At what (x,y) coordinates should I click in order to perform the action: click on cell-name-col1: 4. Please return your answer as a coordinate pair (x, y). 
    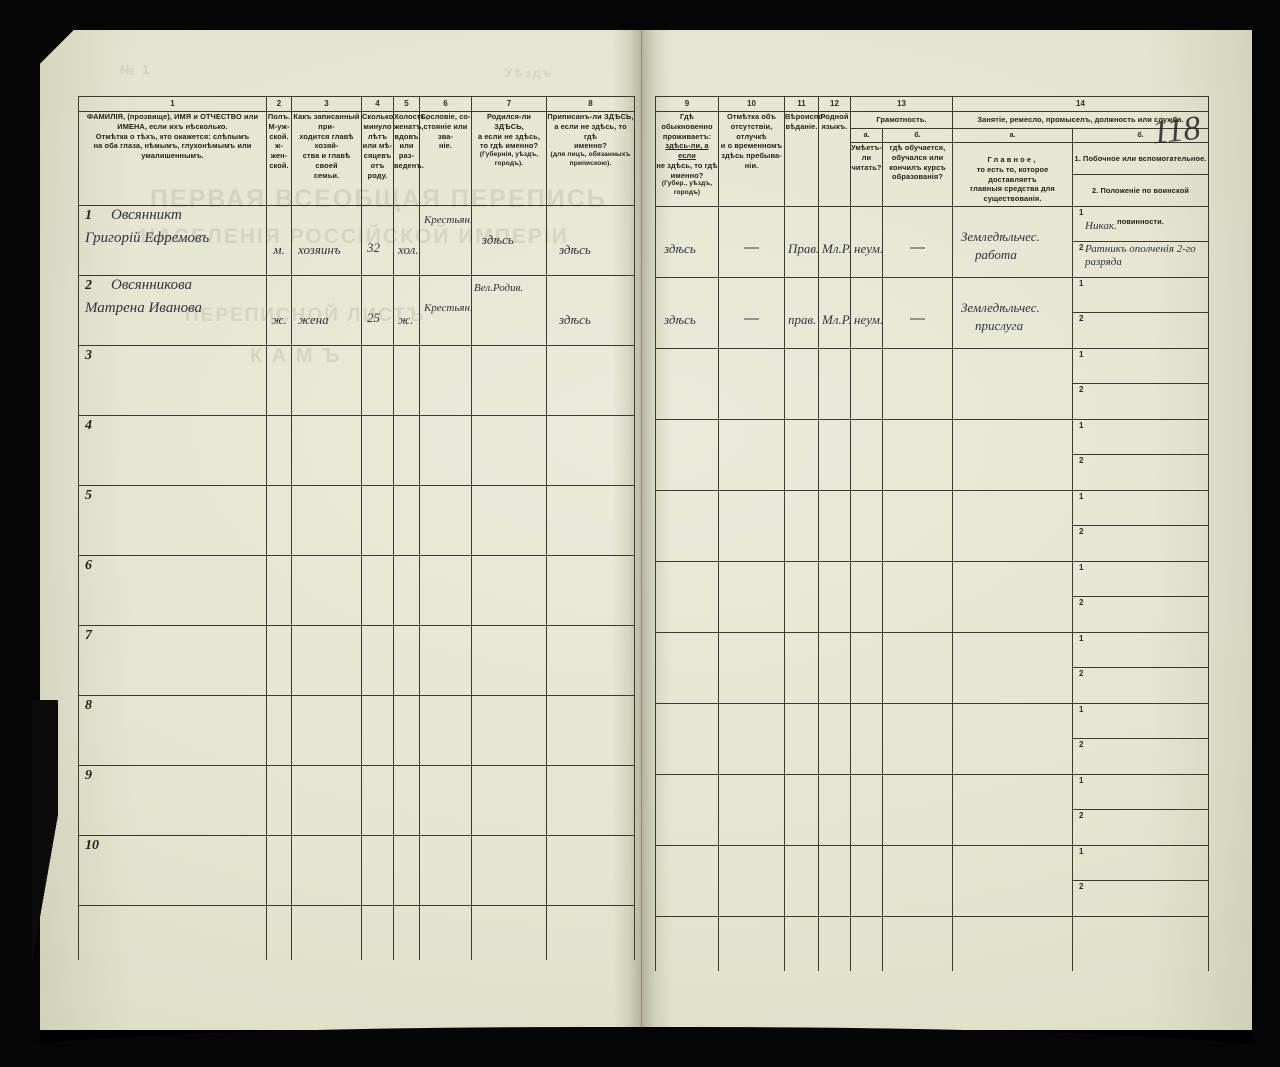
    Looking at the image, I should click on (172, 450).